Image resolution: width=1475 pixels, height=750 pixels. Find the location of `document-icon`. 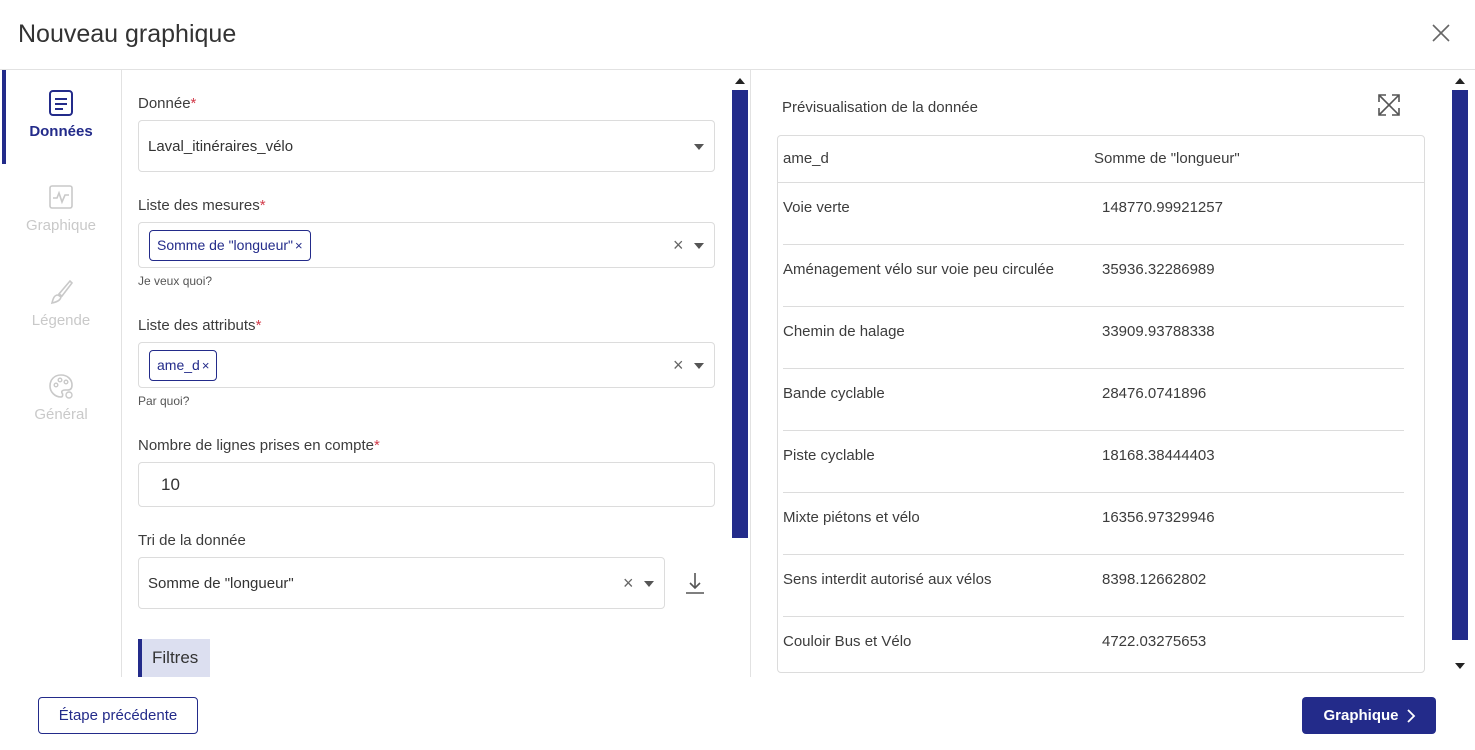

document-icon is located at coordinates (61, 103).